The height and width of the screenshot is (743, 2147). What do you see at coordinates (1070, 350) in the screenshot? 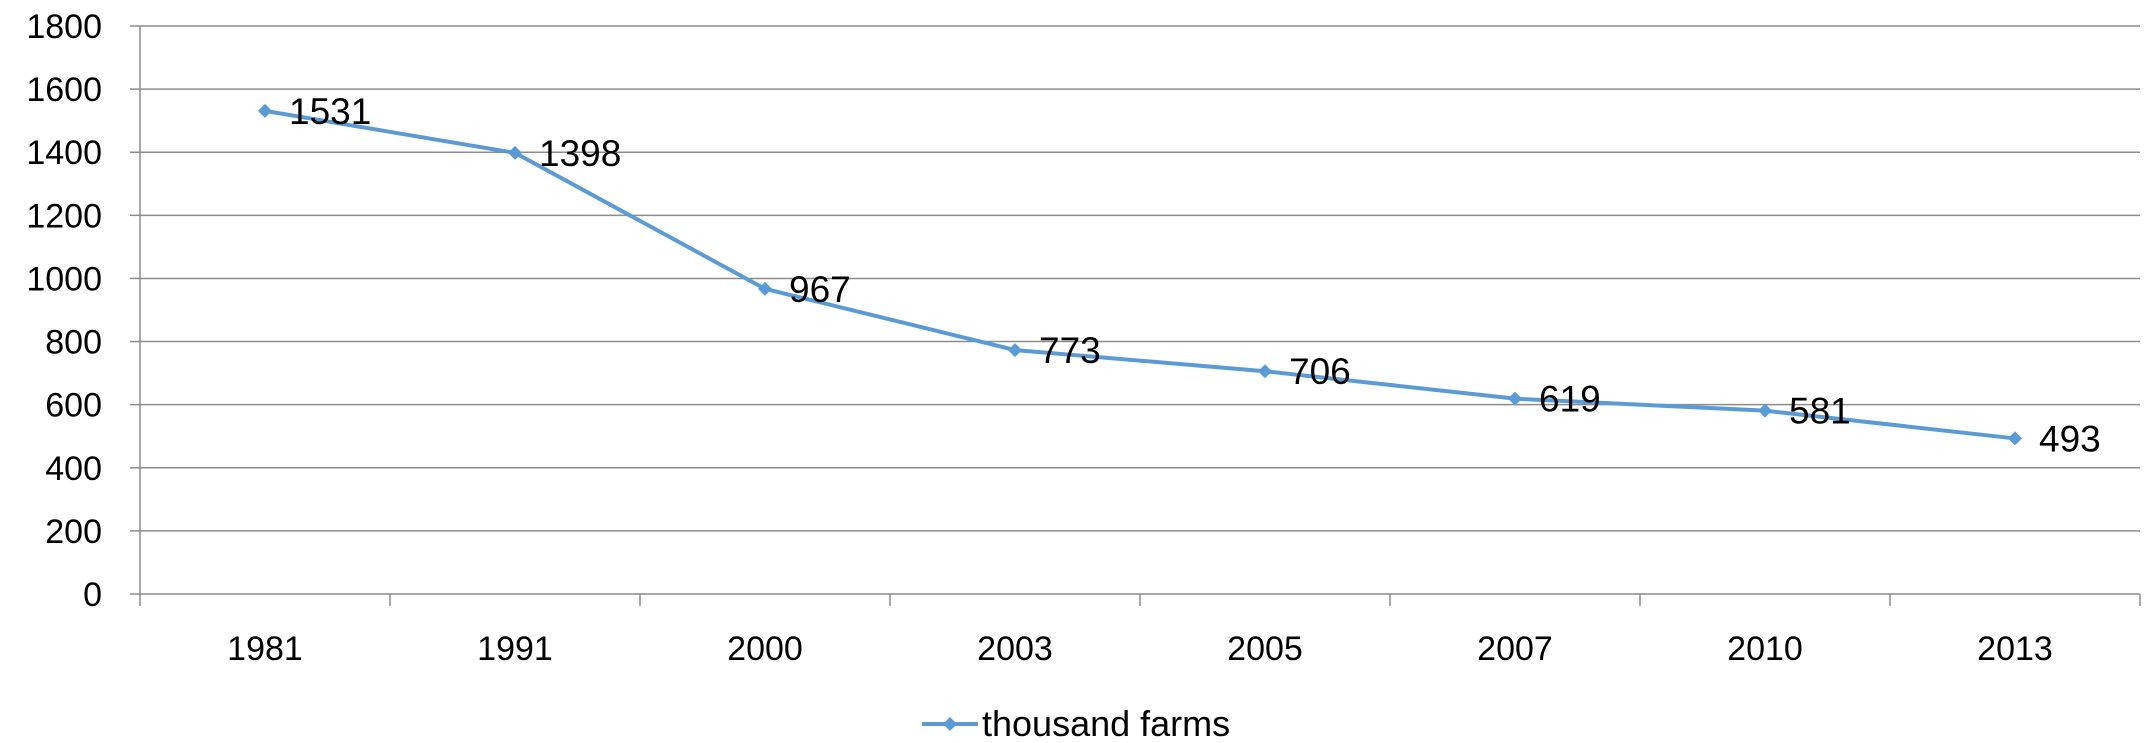
I see `data-label: 773` at bounding box center [1070, 350].